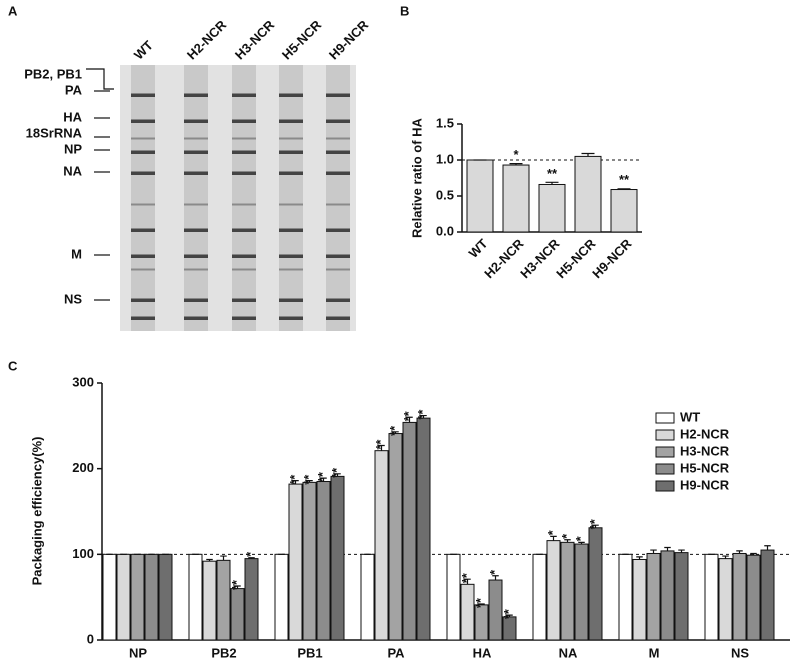 This screenshot has width=800, height=662. Describe the element at coordinates (143, 50) in the screenshot. I see `lane-label: WT` at that location.